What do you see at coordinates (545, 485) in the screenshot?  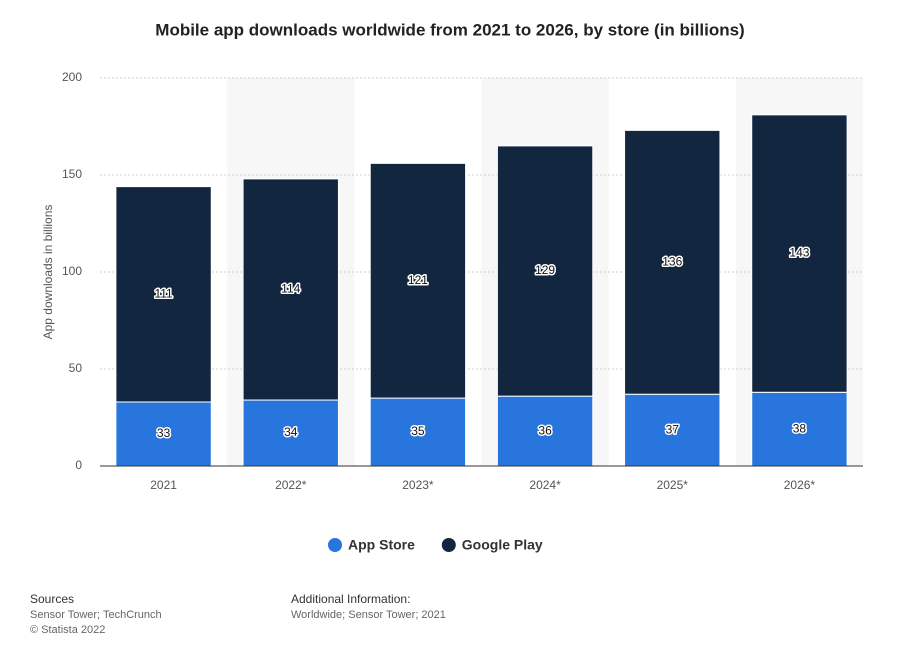 I see `x-tick-label: 2024*` at bounding box center [545, 485].